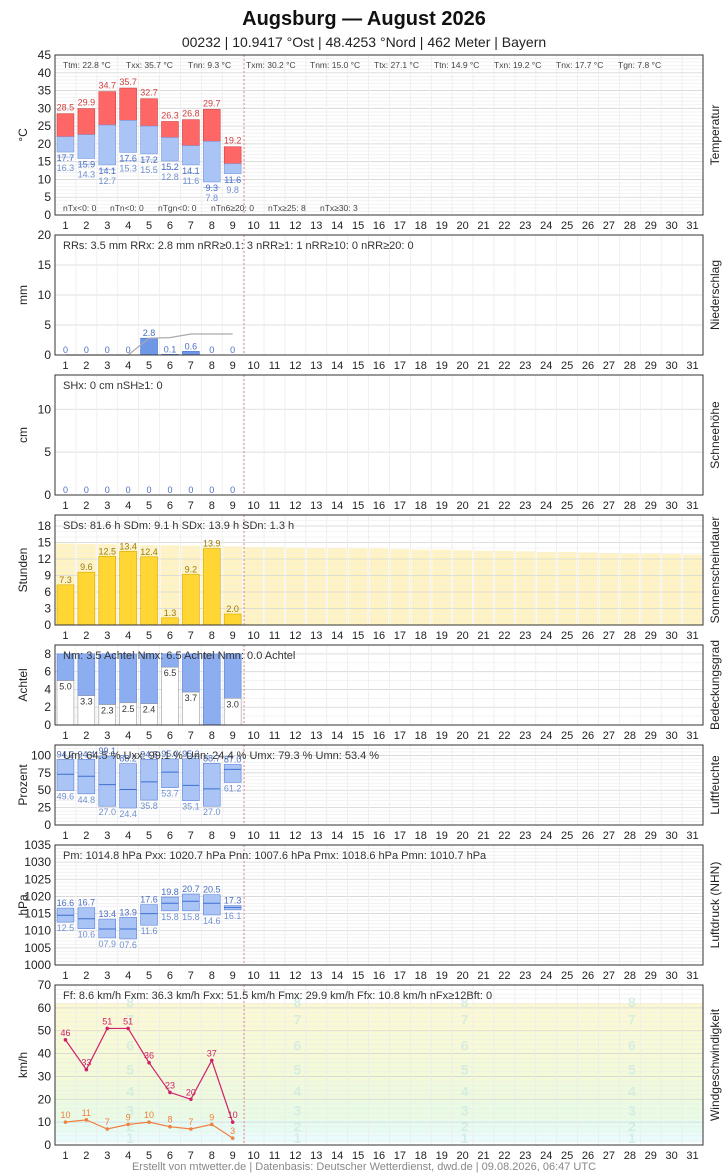  I want to click on precip-xtick-label: 24, so click(546, 366).